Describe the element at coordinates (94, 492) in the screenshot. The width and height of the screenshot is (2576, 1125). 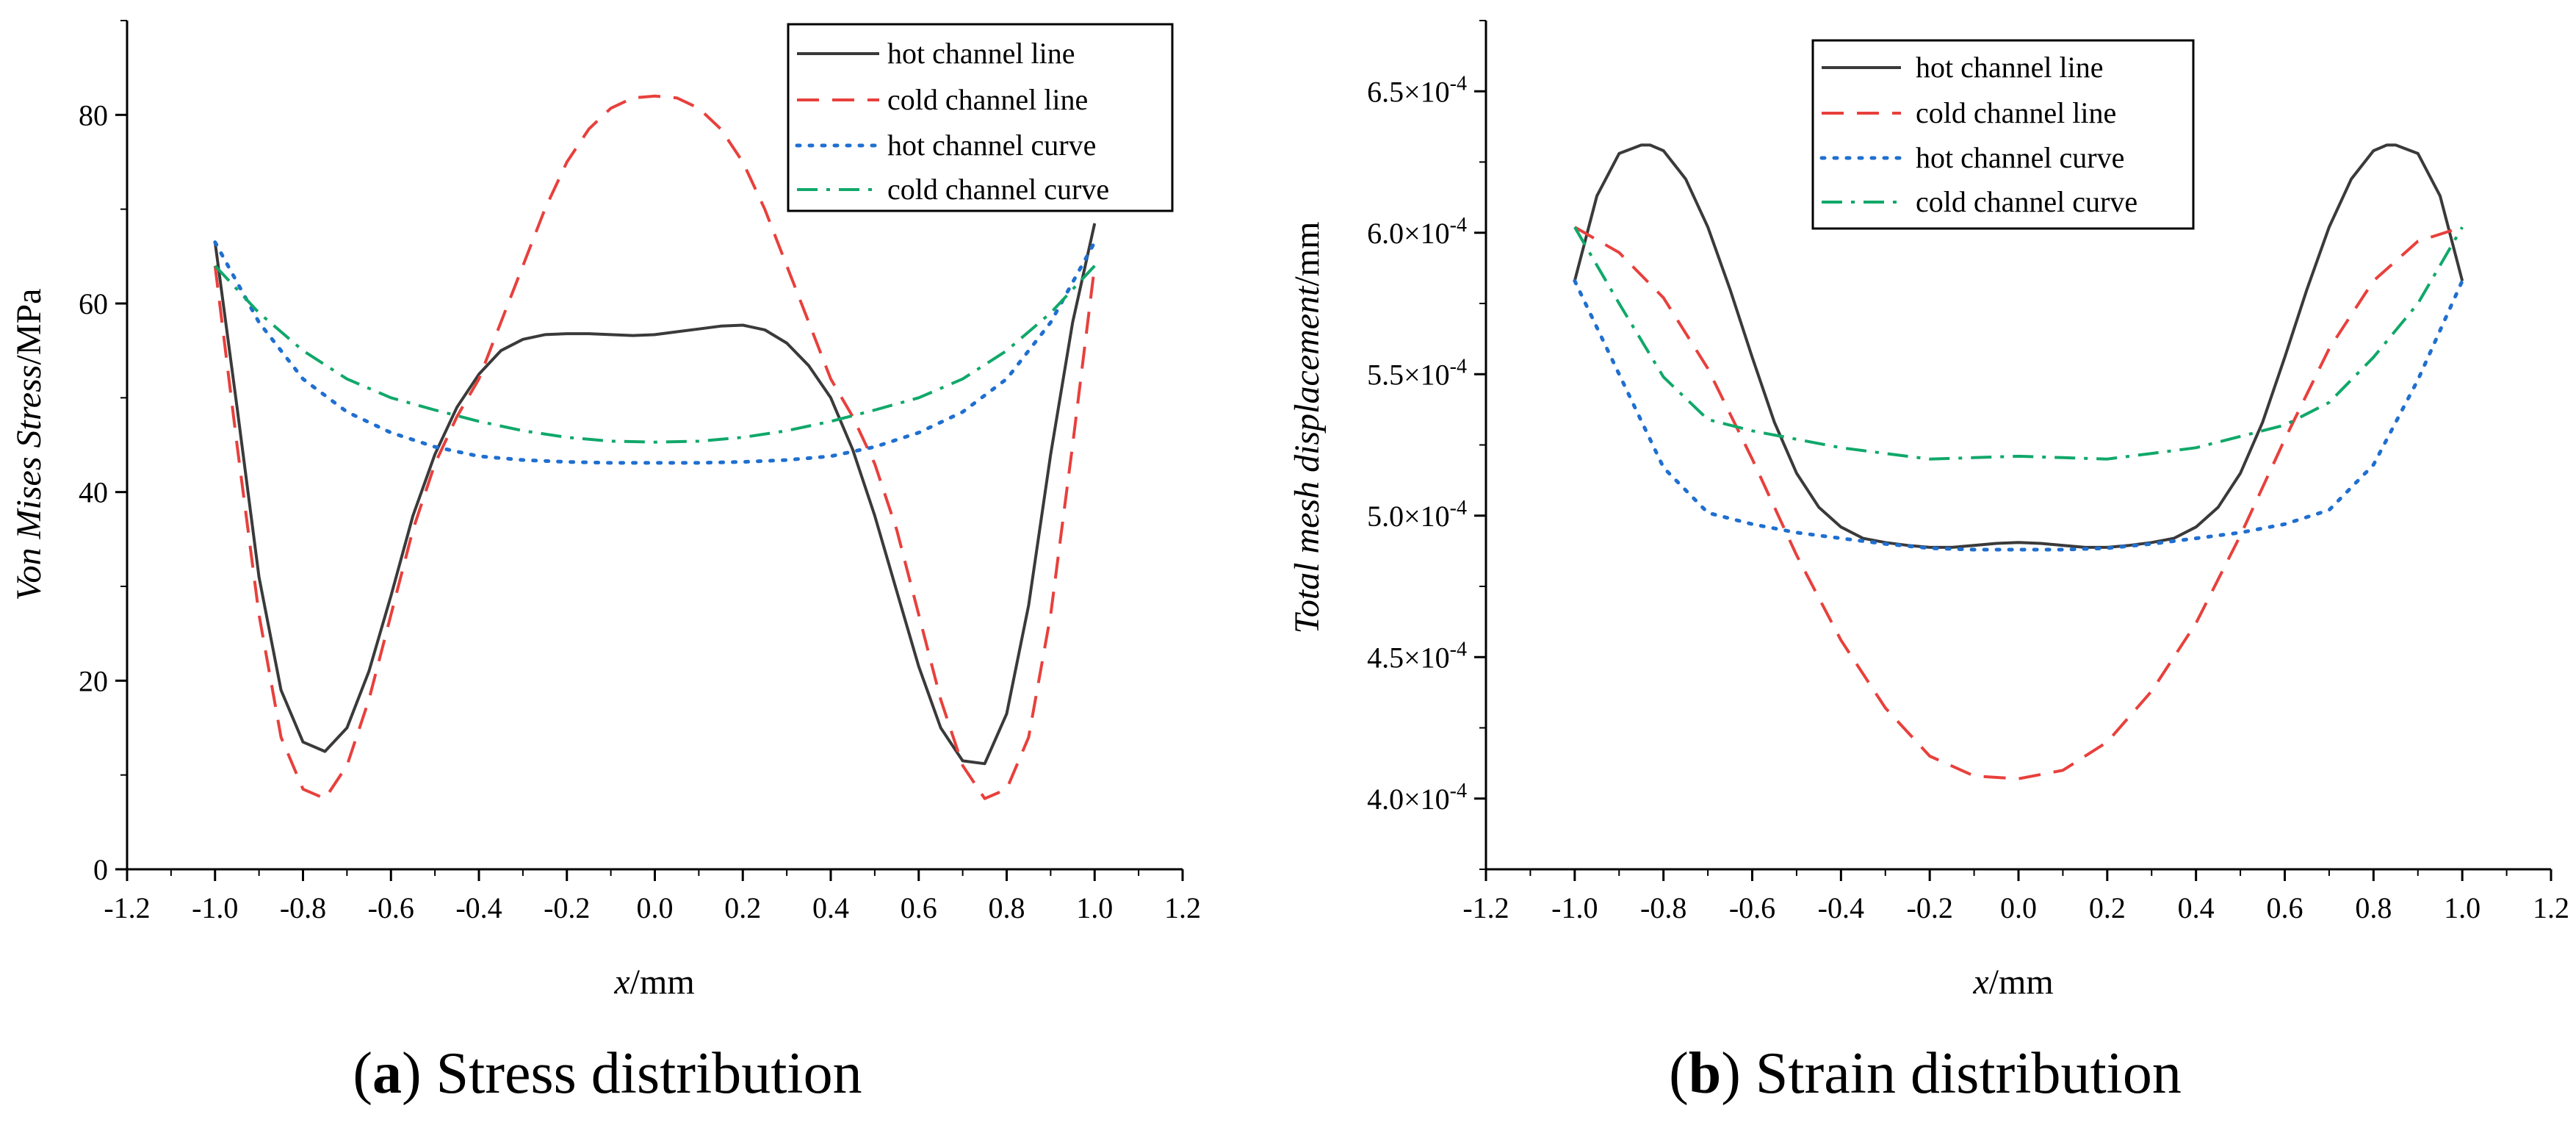
I see `y-tick-label: 40` at that location.